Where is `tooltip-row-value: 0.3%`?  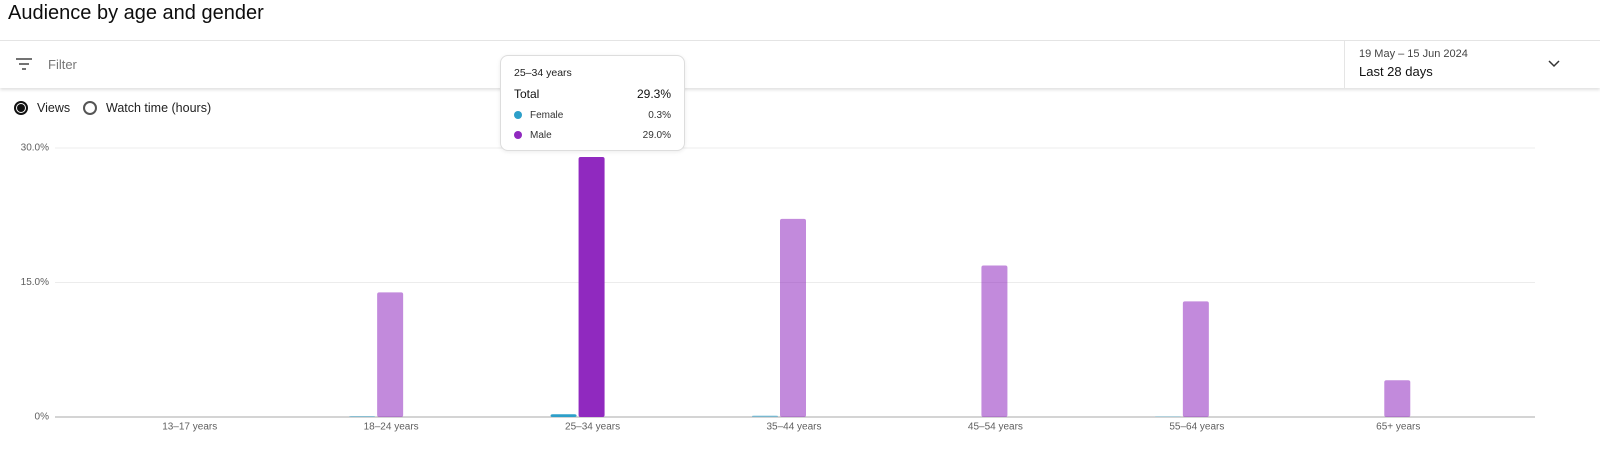
tooltip-row-value: 0.3% is located at coordinates (659, 115).